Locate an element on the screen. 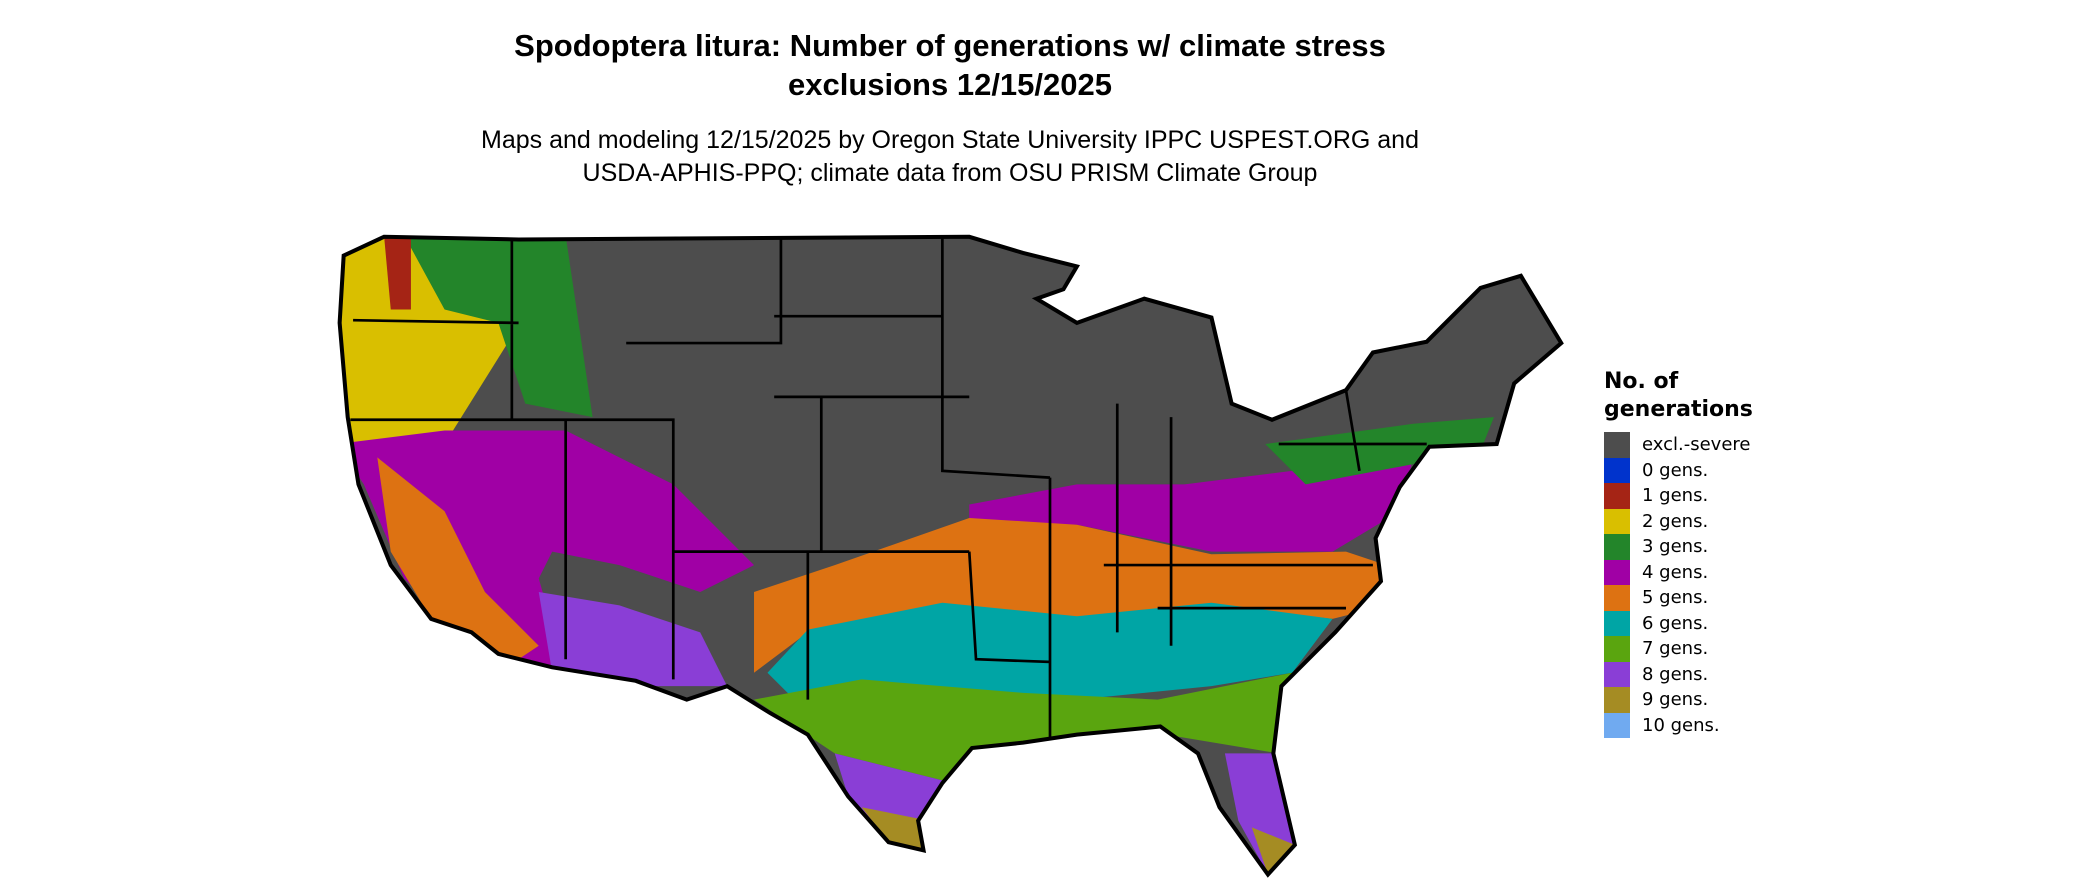 The width and height of the screenshot is (2100, 892). legend-label: 2 gens. is located at coordinates (1675, 521).